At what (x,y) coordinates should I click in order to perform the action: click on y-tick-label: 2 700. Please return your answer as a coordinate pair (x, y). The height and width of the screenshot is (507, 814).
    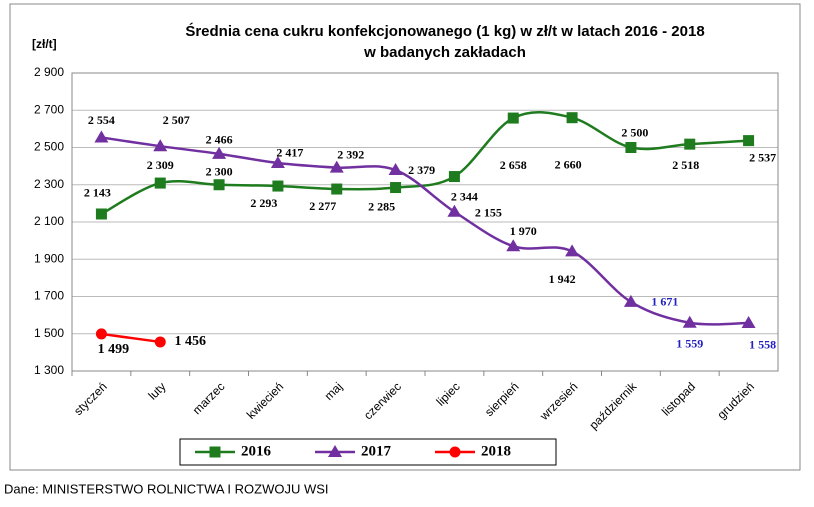
    Looking at the image, I should click on (49, 109).